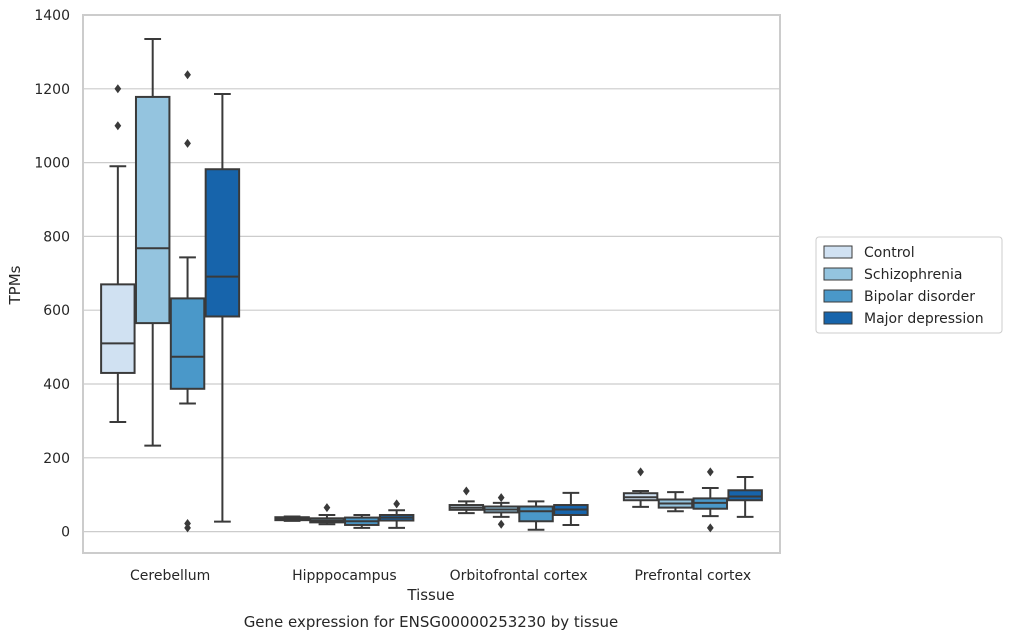 Image resolution: width=1012 pixels, height=640 pixels. Describe the element at coordinates (56, 237) in the screenshot. I see `y-tick-label: 800` at that location.